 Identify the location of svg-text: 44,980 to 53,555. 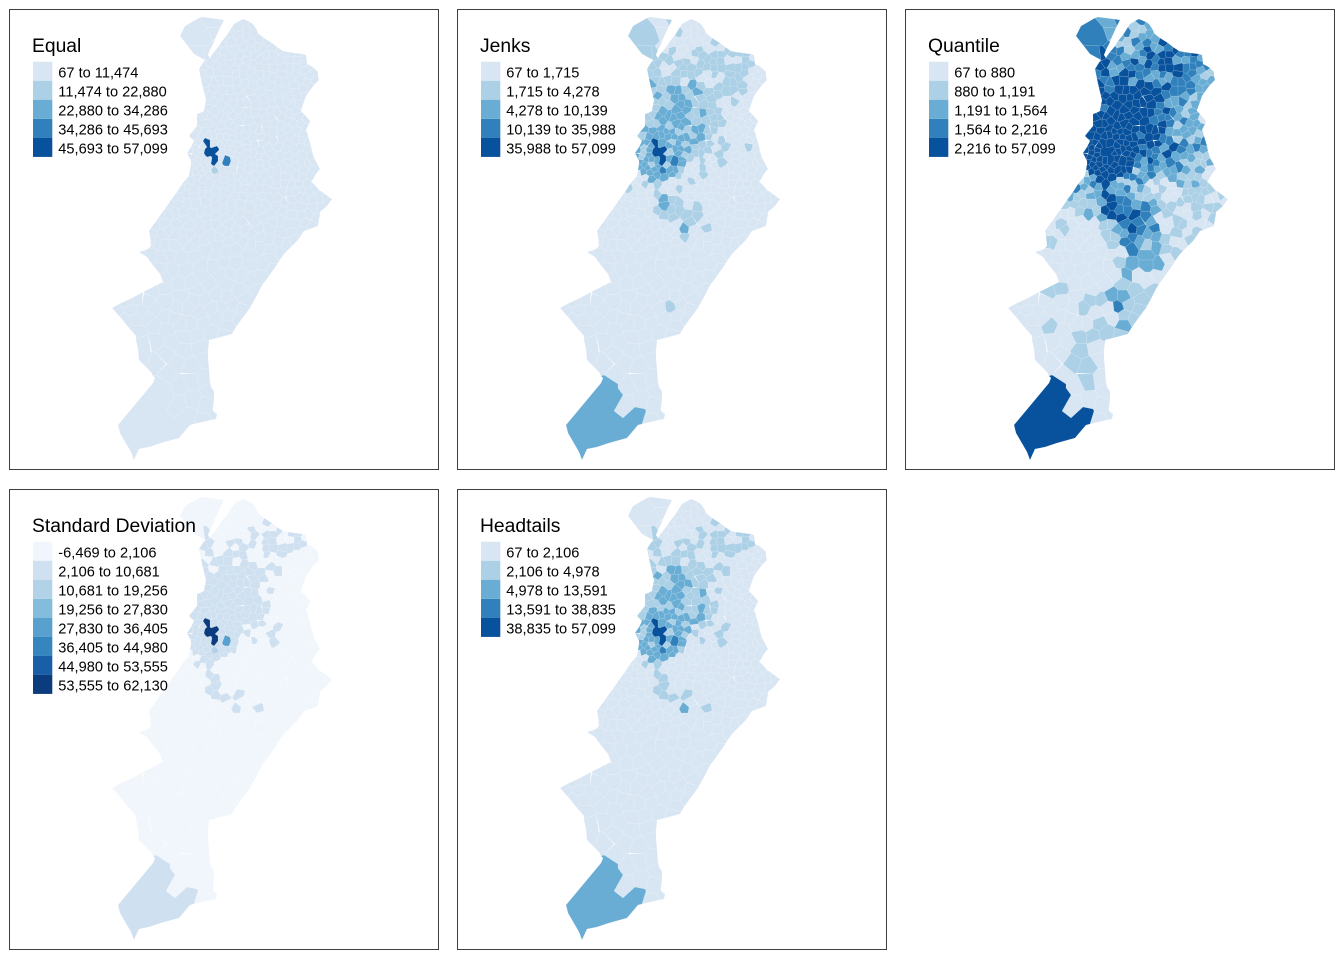
(113, 667).